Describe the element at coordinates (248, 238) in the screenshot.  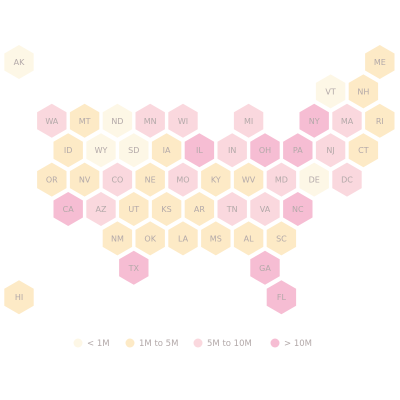
I see `state-tile: AL` at that location.